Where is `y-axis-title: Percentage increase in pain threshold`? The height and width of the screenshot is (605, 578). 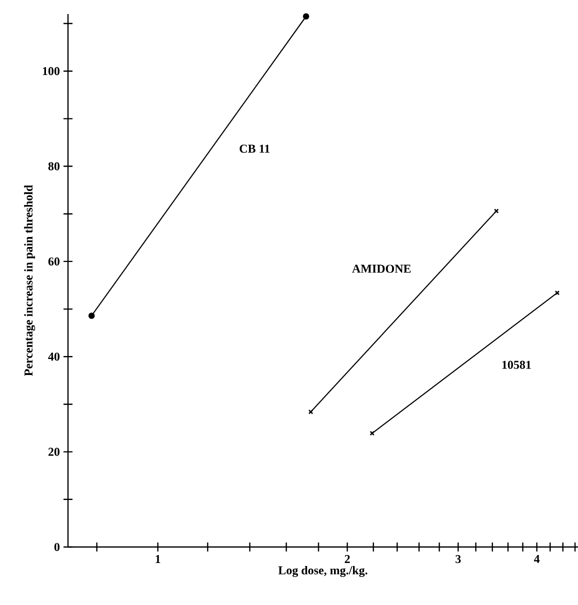
y-axis-title: Percentage increase in pain threshold is located at coordinates (30, 280).